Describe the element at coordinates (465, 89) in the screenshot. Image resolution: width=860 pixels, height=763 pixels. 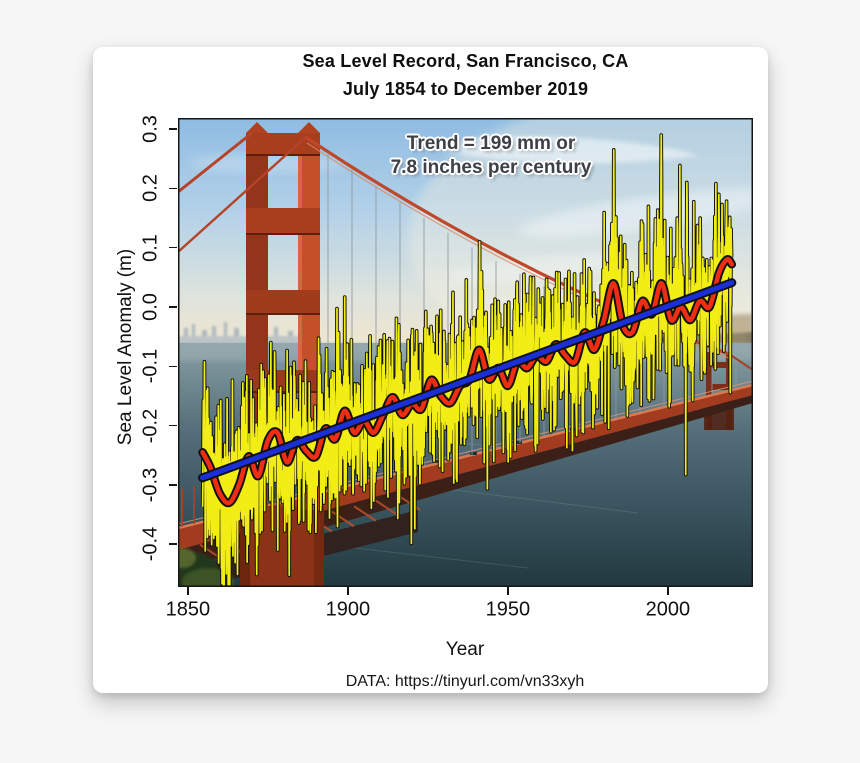
I see `chart-subtitle: July 1854 to December 2019` at that location.